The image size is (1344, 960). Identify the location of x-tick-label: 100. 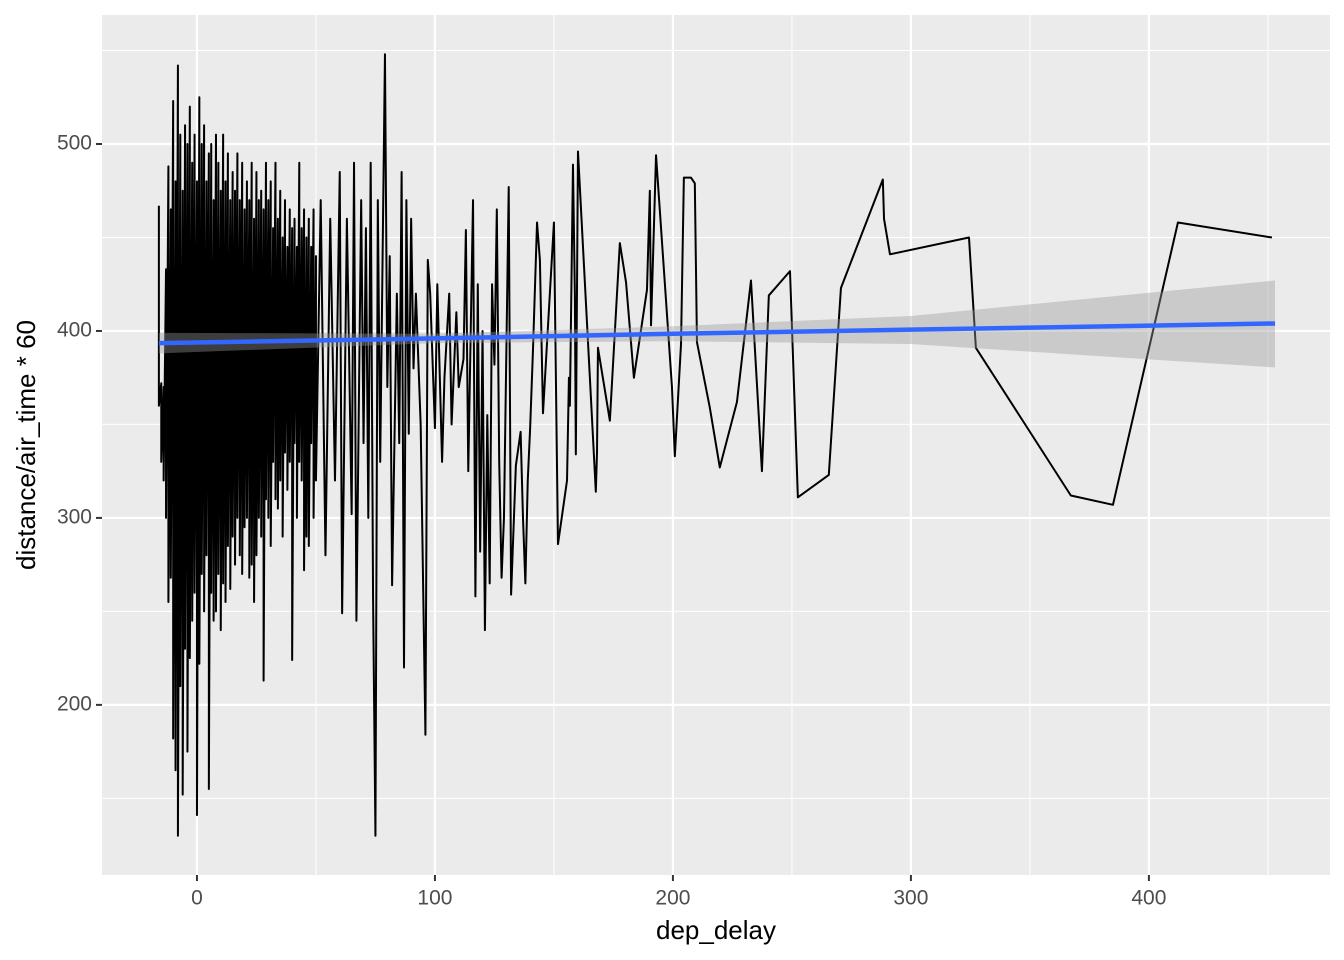
(434, 898).